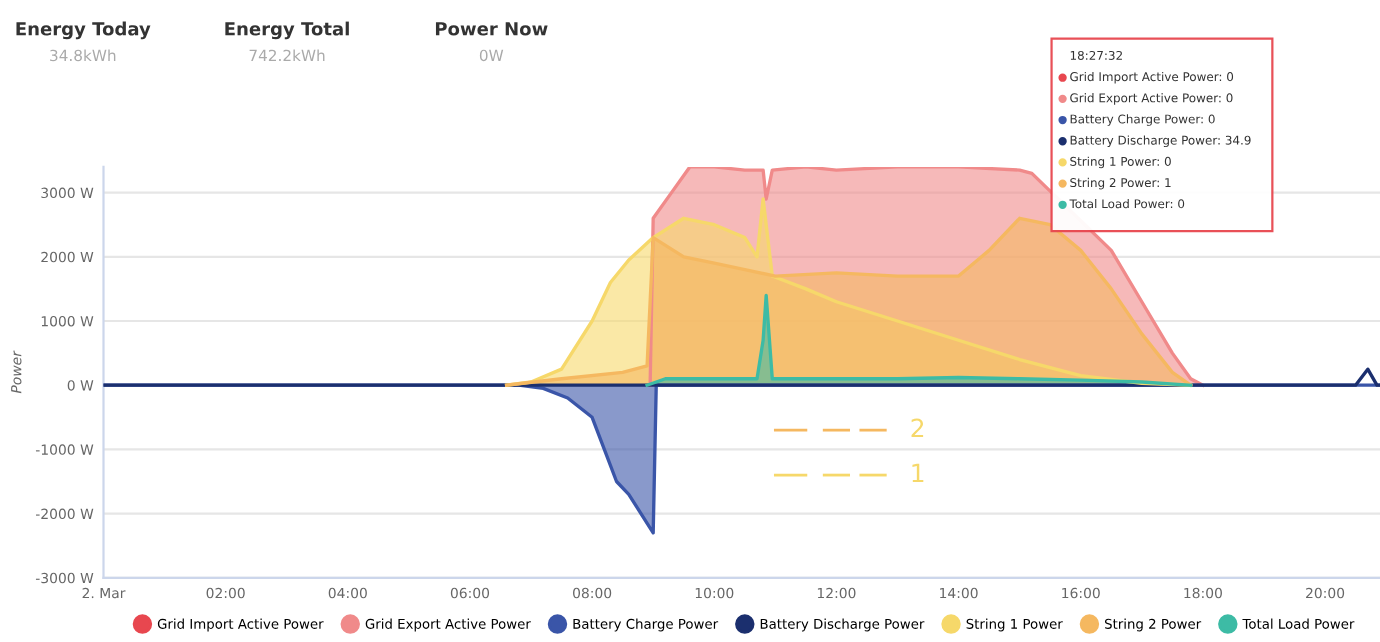 The height and width of the screenshot is (642, 1380). What do you see at coordinates (83, 30) in the screenshot?
I see `text: Energy Today` at bounding box center [83, 30].